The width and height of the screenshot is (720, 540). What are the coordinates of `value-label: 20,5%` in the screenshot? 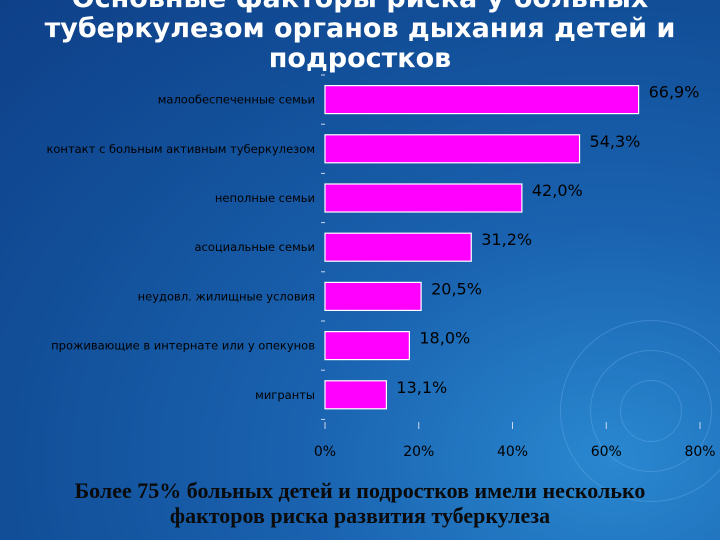 It's located at (456, 288).